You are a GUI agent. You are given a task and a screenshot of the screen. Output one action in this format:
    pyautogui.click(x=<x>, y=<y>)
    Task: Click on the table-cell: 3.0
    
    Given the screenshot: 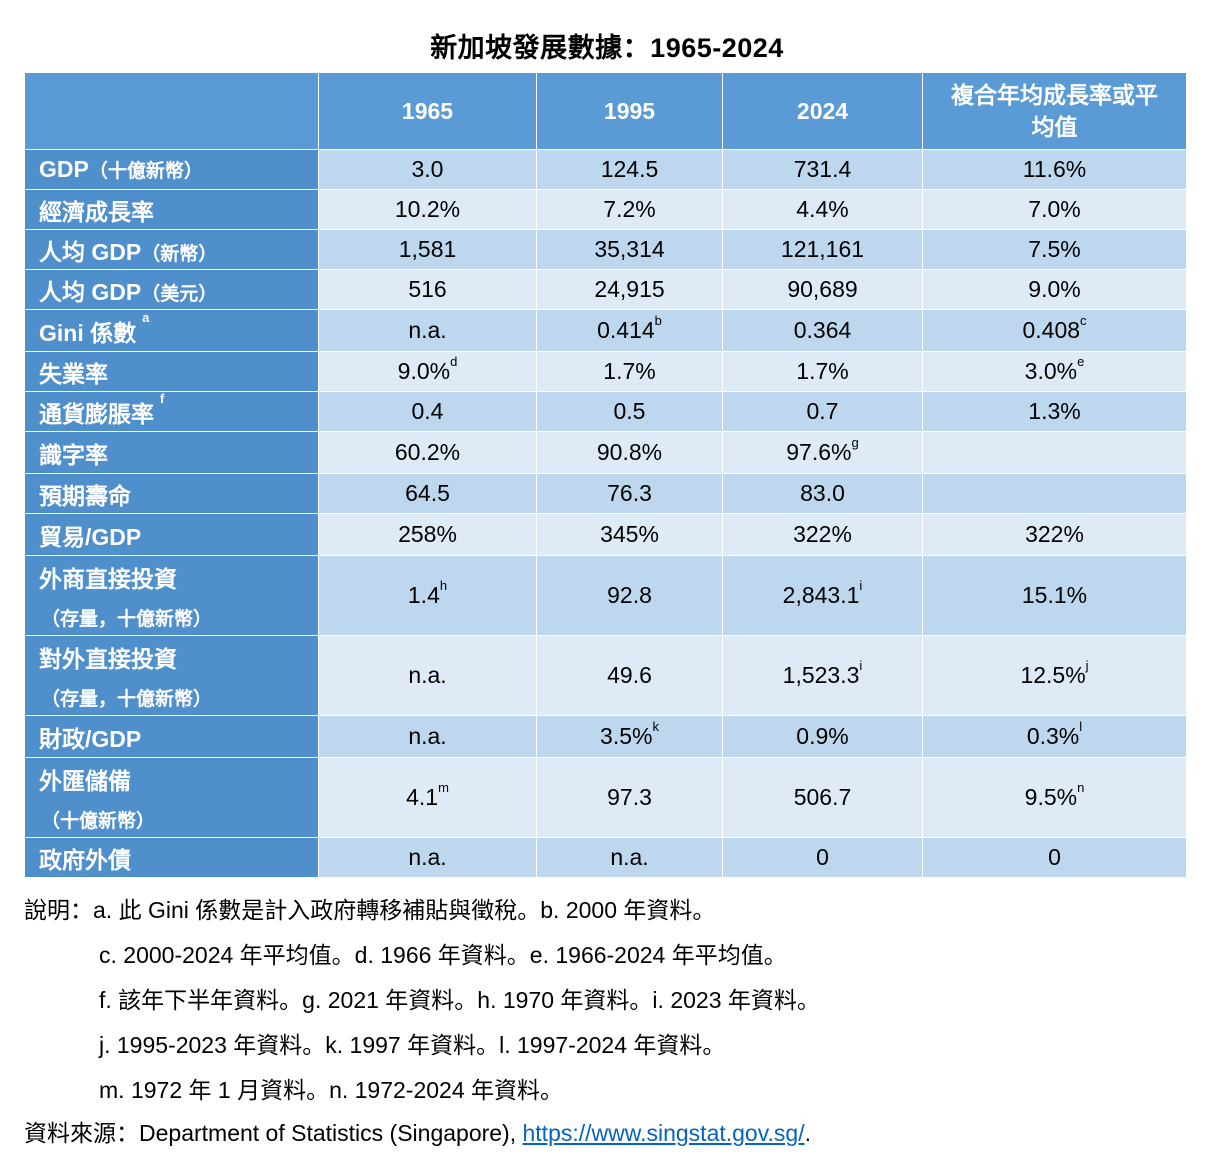 What is the action you would take?
    pyautogui.click(x=427, y=169)
    